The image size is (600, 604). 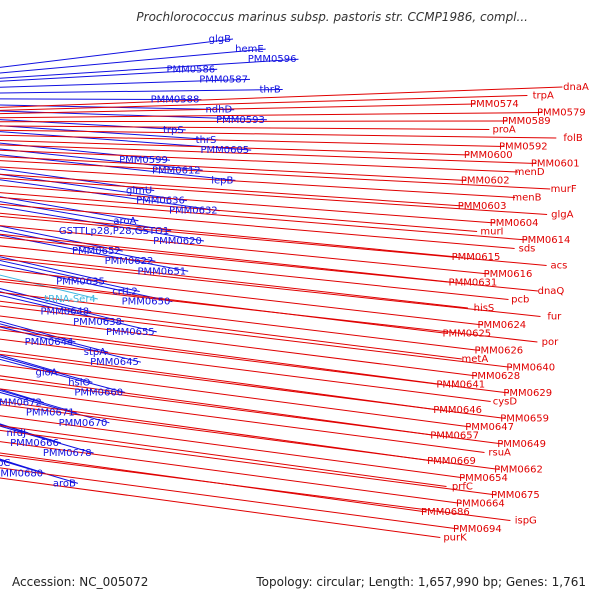 What do you see at coordinates (523, 147) in the screenshot?
I see `gene-label: PMM0592` at bounding box center [523, 147].